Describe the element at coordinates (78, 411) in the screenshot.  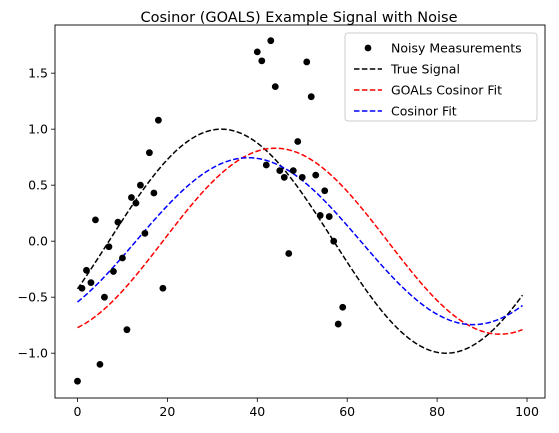
I see `x-tick-label: 0` at that location.